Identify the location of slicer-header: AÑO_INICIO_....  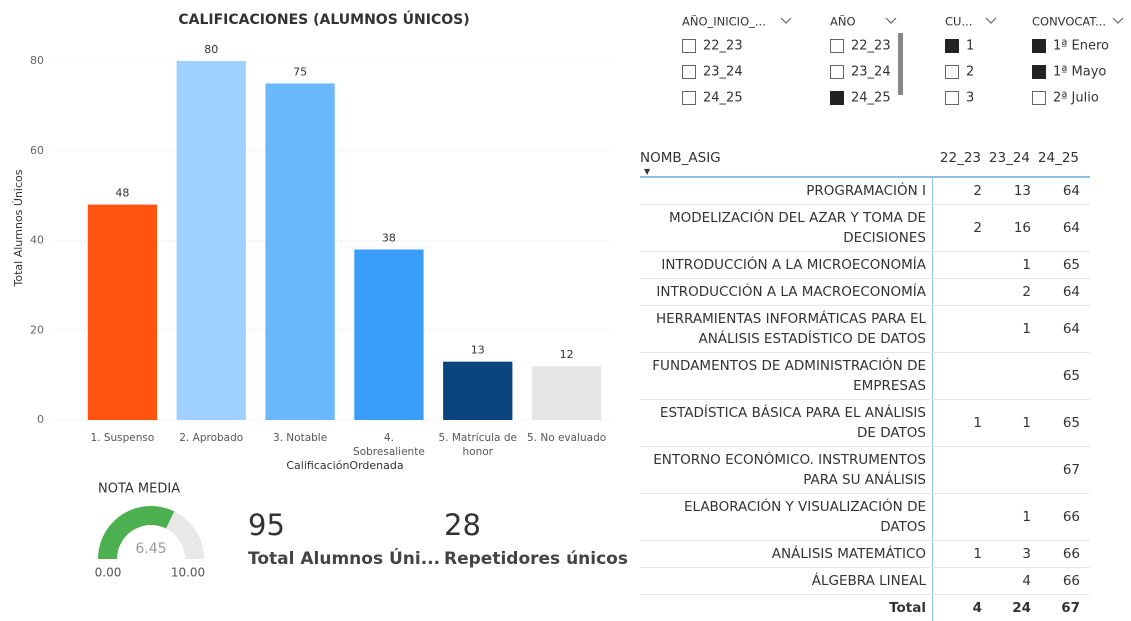
(724, 21).